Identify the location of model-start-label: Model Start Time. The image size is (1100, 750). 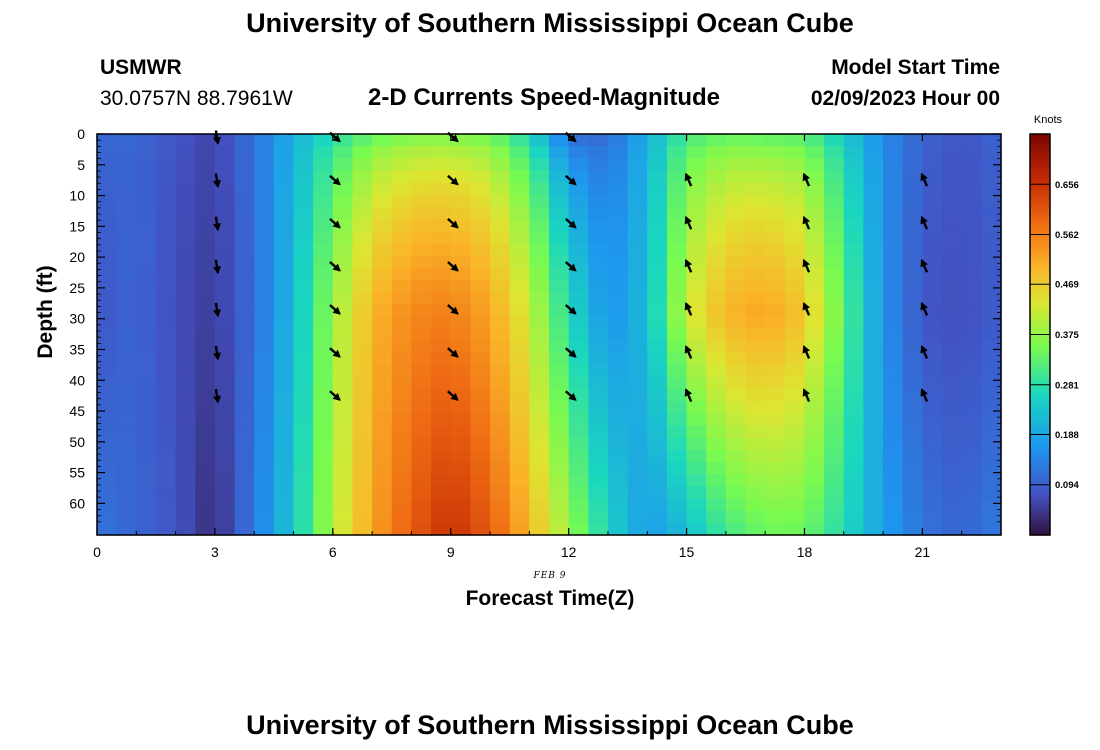
(915, 67).